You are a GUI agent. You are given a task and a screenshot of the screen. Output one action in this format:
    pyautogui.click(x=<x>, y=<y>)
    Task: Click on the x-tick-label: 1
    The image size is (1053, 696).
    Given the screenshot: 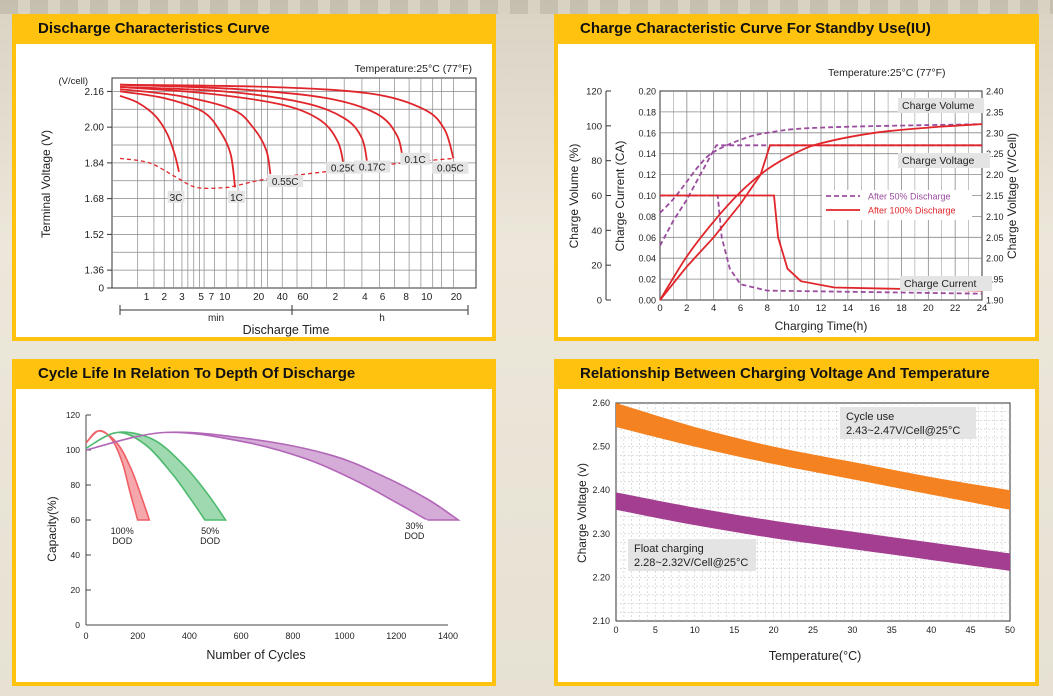 What is the action you would take?
    pyautogui.click(x=147, y=297)
    